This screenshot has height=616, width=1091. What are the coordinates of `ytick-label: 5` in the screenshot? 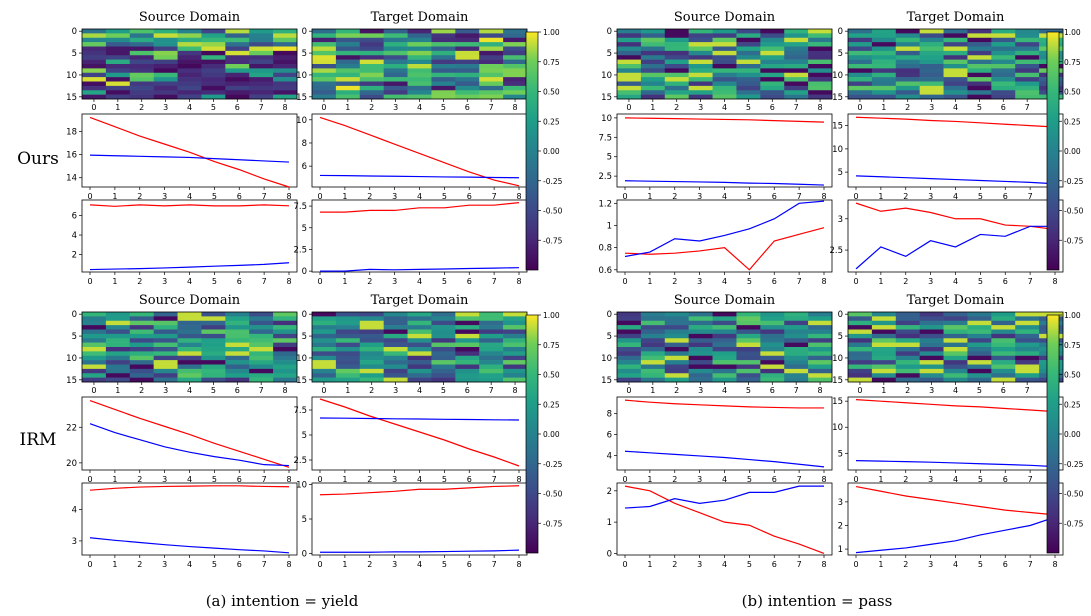 It's located at (609, 158).